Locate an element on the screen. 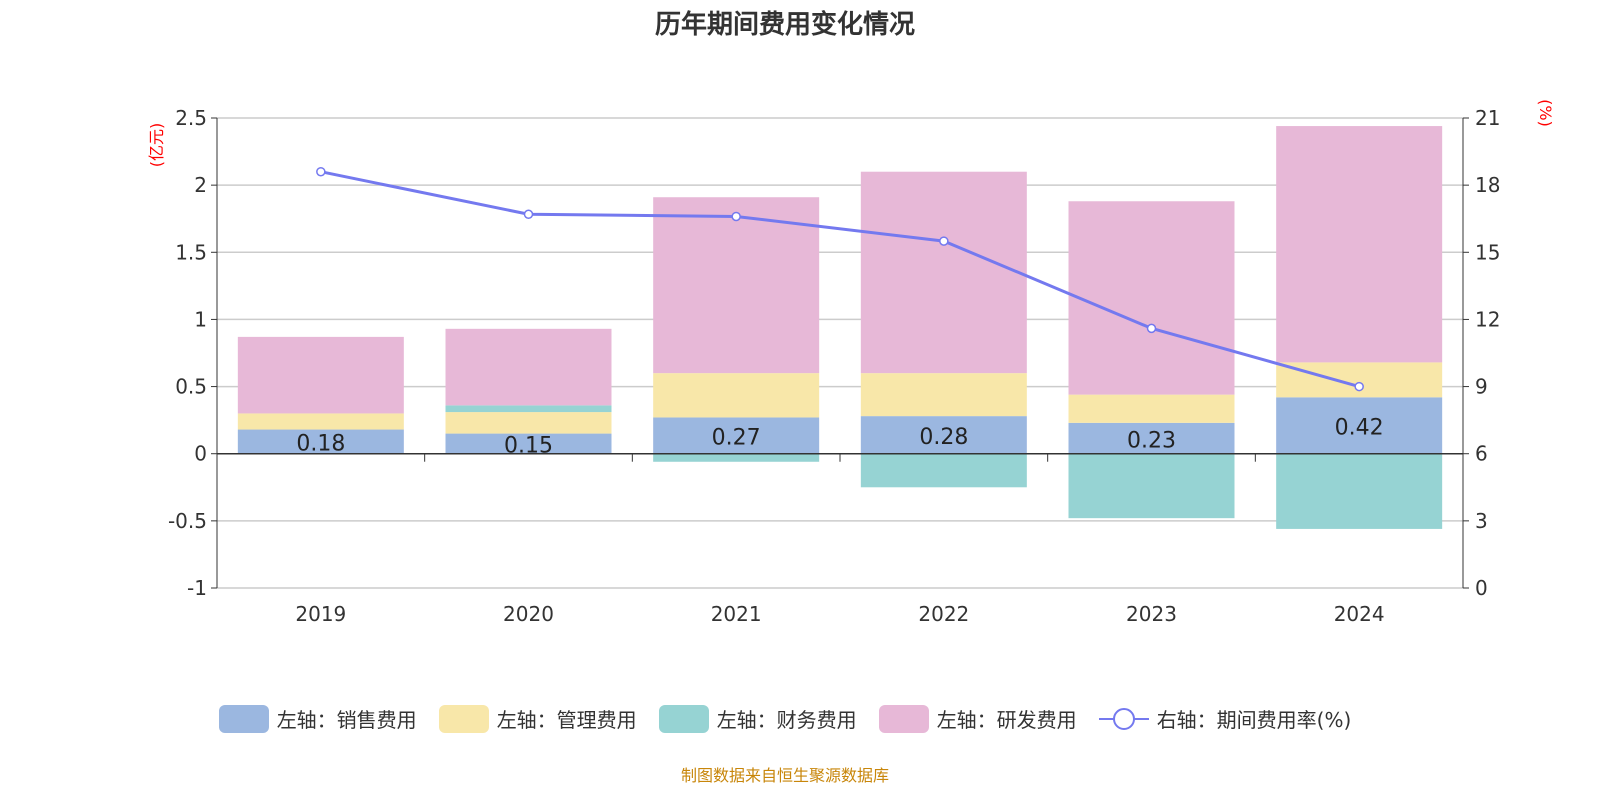 The width and height of the screenshot is (1600, 800). legend-item: 左轴：管理费用 is located at coordinates (537, 718).